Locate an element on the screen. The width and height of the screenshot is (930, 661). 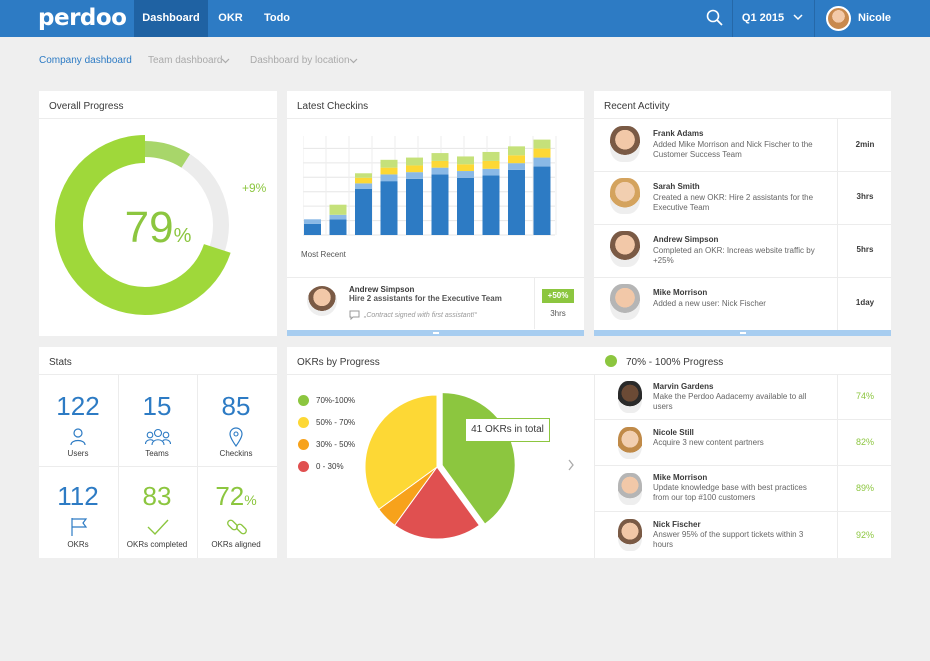
nav-todo: Todo is located at coordinates (277, 18).